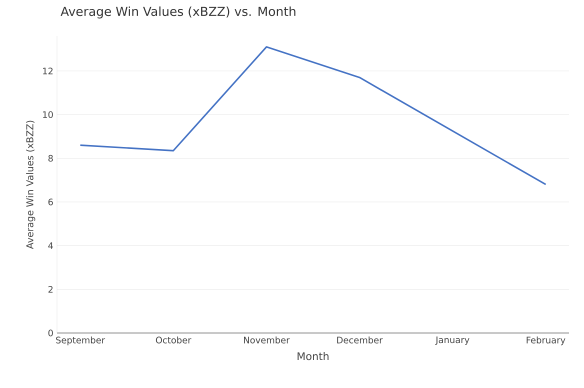 The height and width of the screenshot is (388, 584). What do you see at coordinates (174, 340) in the screenshot?
I see `x-tick-label: October` at bounding box center [174, 340].